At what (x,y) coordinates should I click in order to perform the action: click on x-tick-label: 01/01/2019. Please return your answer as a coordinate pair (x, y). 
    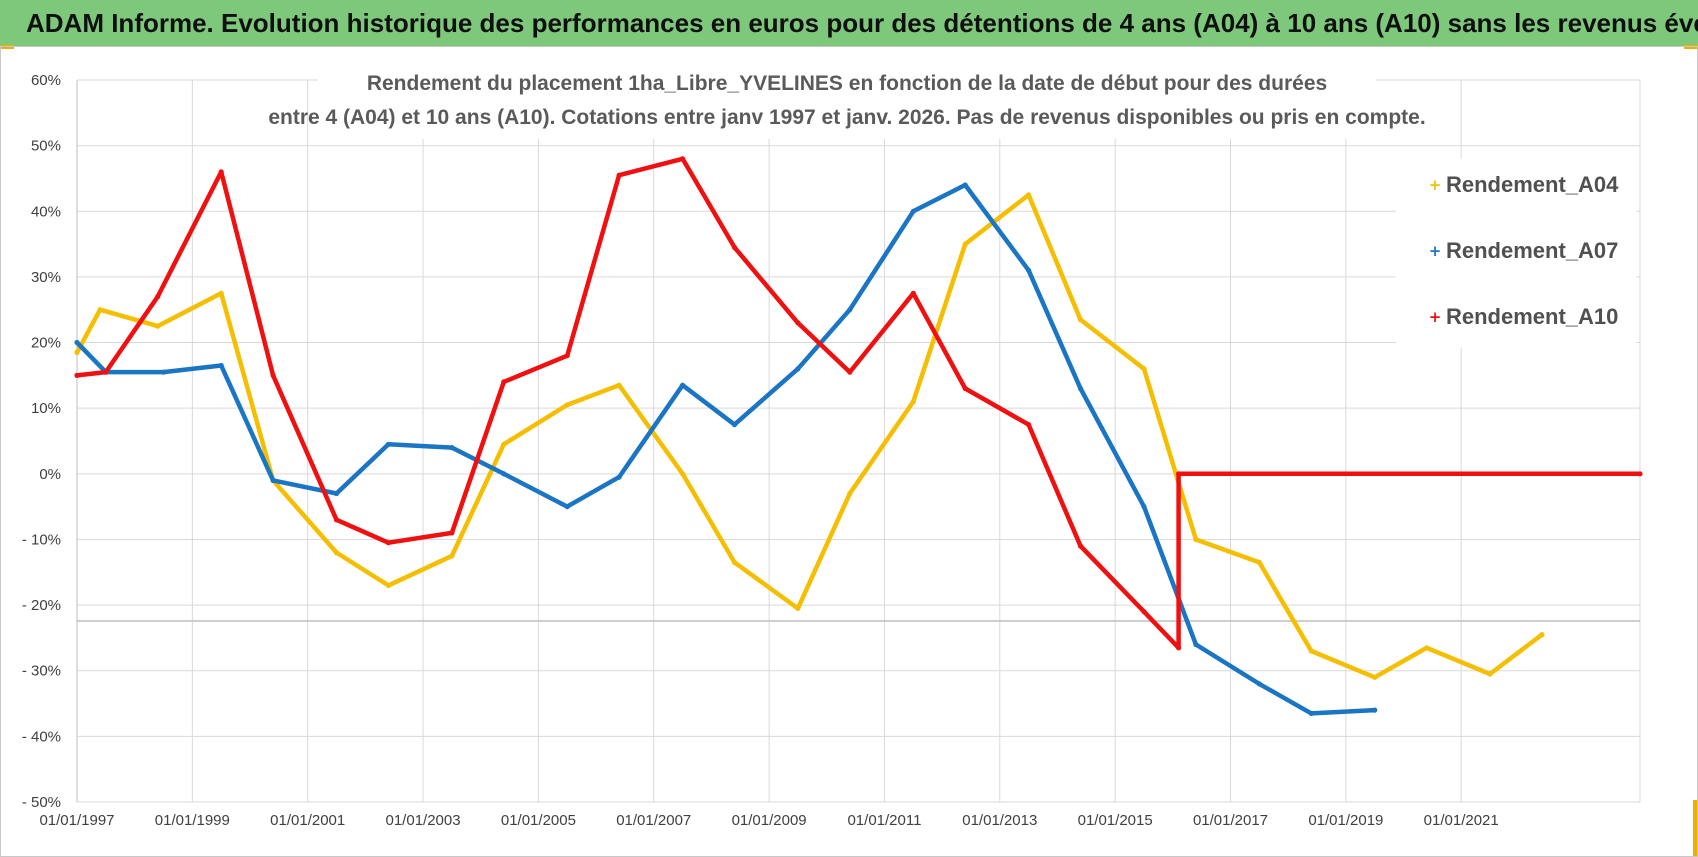
    Looking at the image, I should click on (1345, 820).